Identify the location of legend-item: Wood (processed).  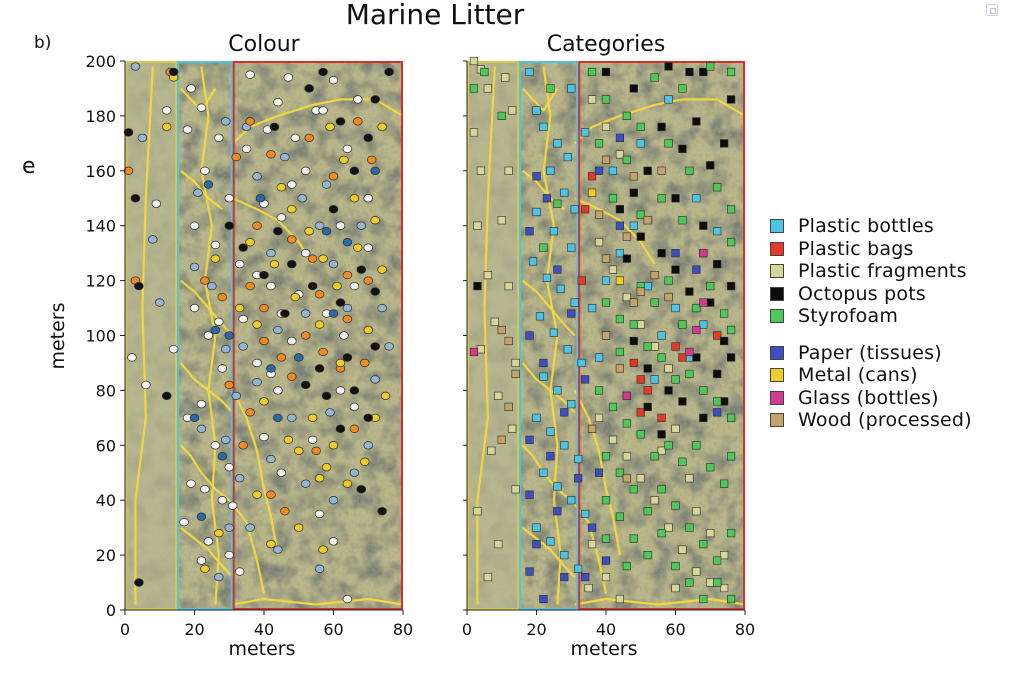
(871, 420).